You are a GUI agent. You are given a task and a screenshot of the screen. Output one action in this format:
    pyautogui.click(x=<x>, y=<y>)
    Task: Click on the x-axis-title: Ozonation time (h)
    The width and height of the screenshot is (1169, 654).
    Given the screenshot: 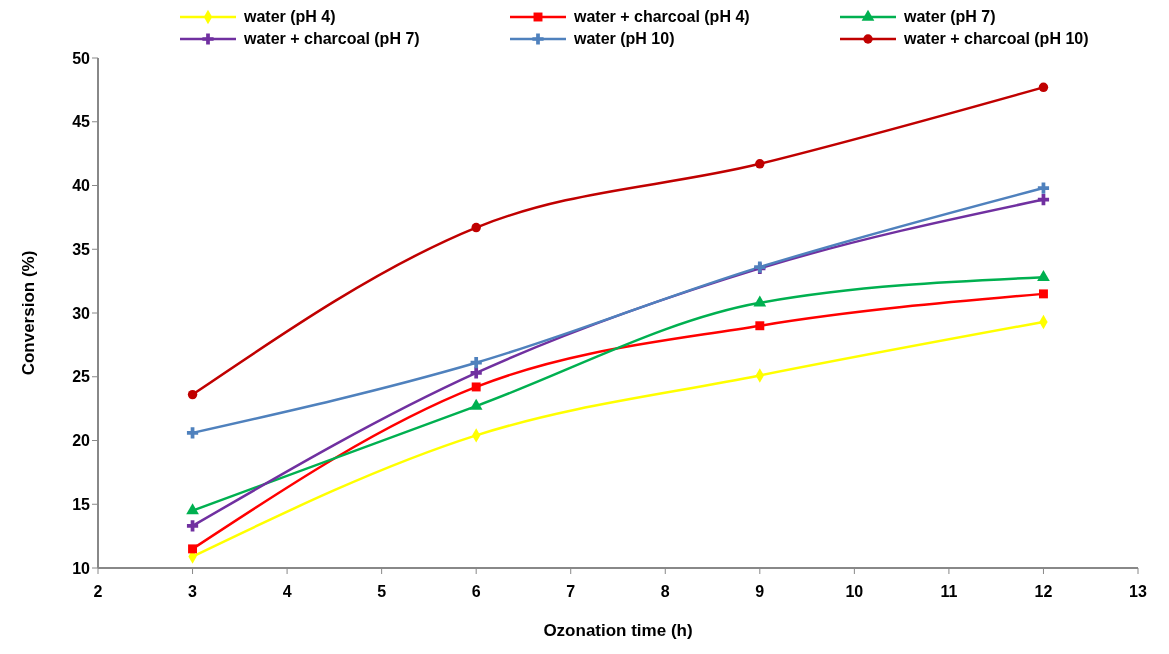 What is the action you would take?
    pyautogui.click(x=618, y=630)
    